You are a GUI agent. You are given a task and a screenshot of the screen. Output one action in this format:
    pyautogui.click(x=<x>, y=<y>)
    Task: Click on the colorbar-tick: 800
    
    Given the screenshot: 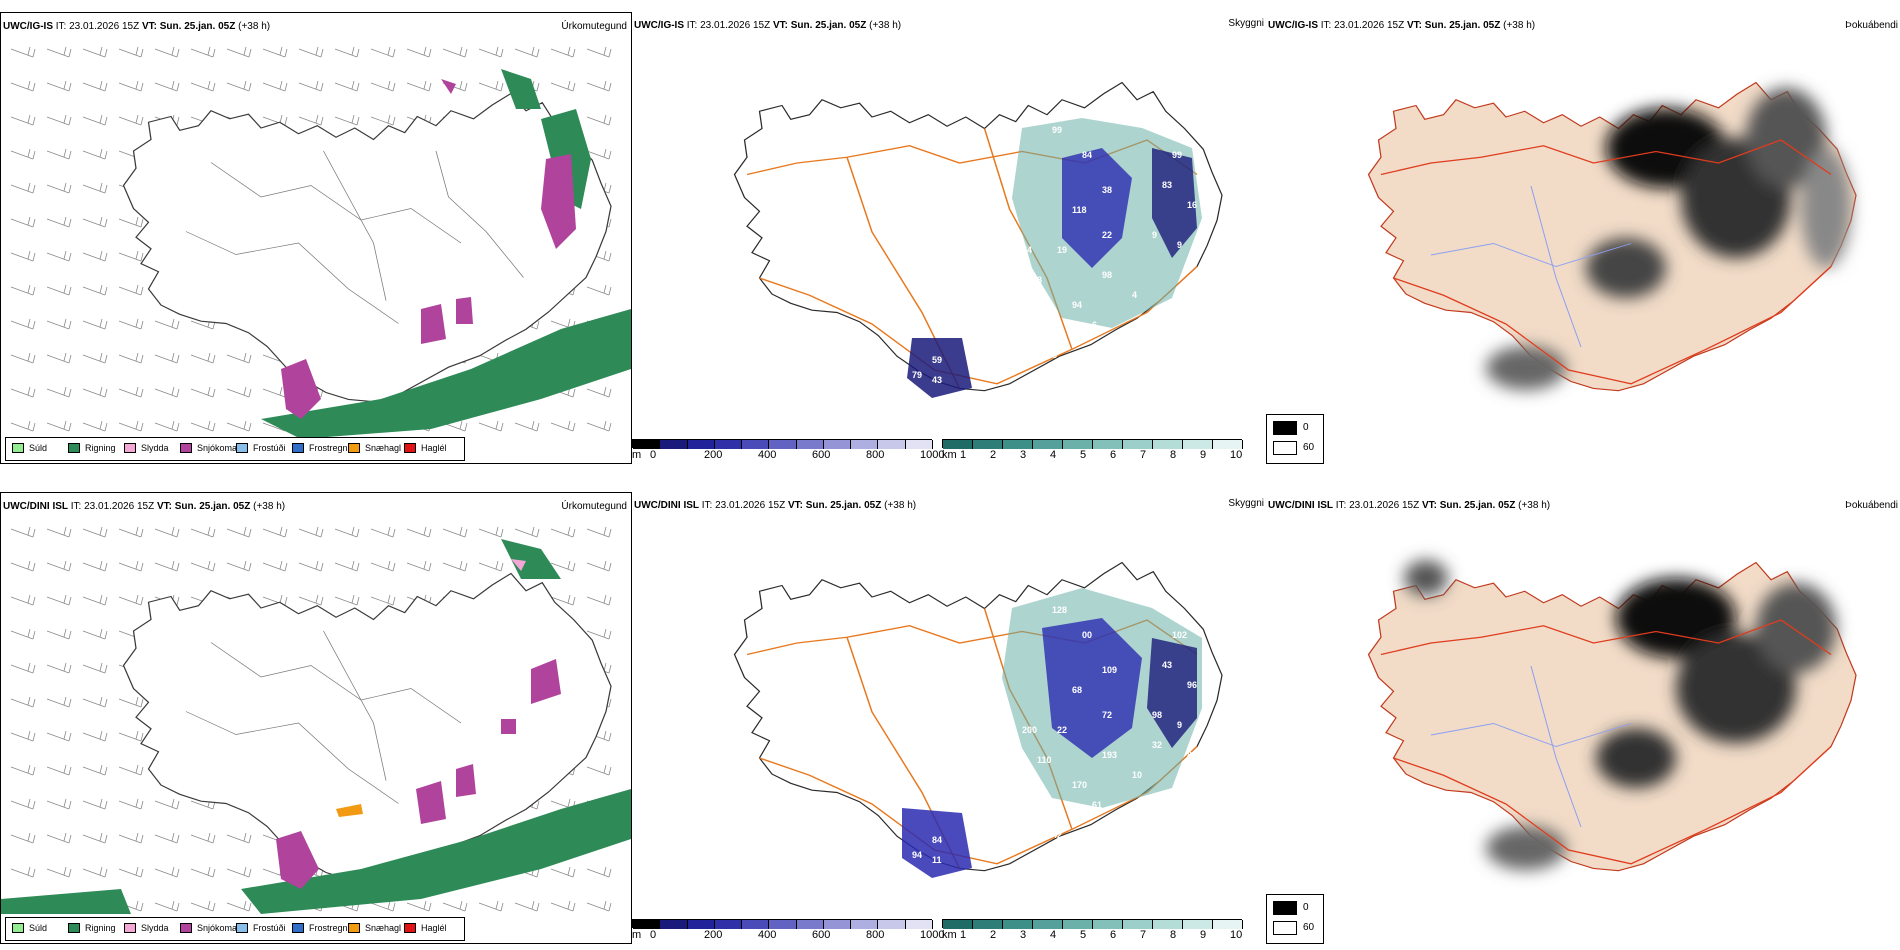 What is the action you would take?
    pyautogui.click(x=875, y=455)
    